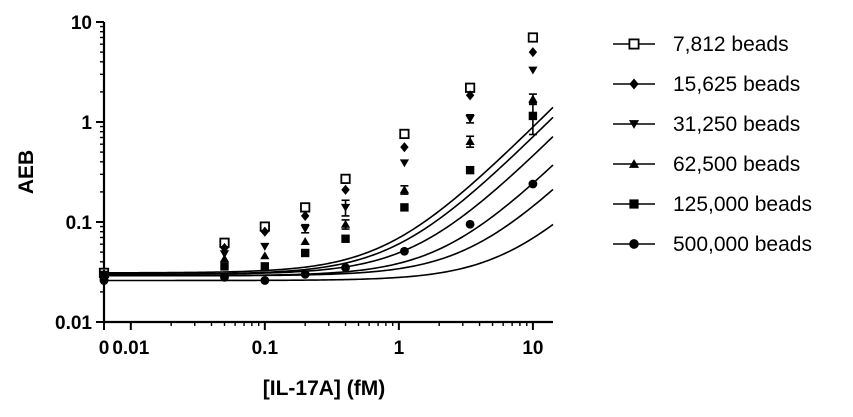 Image resolution: width=853 pixels, height=417 pixels. Describe the element at coordinates (399, 348) in the screenshot. I see `x-tick-label: 1` at that location.